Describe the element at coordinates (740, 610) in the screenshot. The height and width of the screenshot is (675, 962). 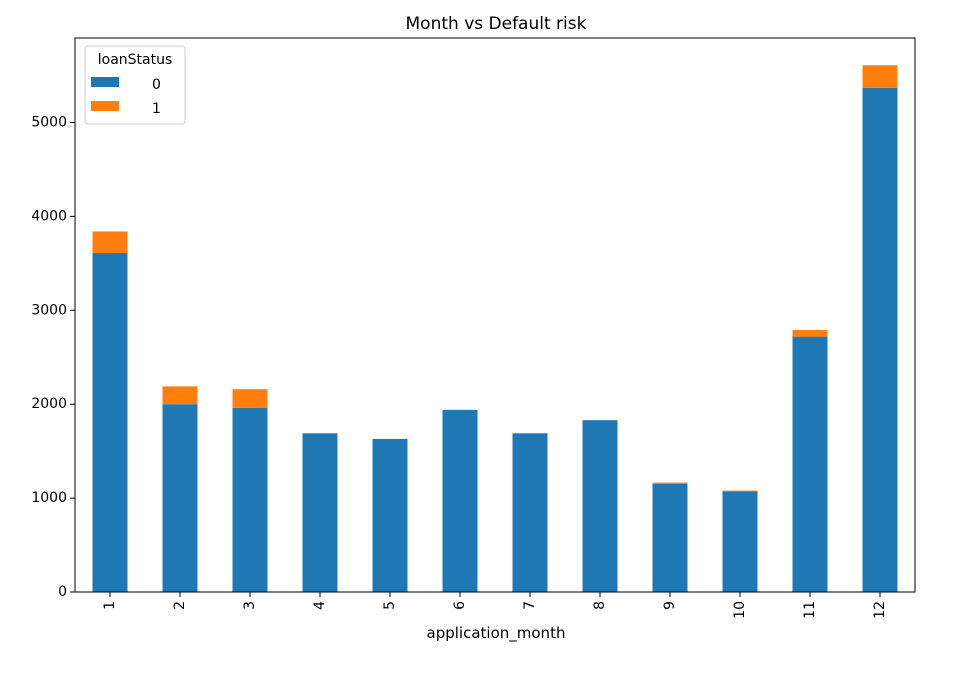
I see `x-tick-label-10: 10` at that location.